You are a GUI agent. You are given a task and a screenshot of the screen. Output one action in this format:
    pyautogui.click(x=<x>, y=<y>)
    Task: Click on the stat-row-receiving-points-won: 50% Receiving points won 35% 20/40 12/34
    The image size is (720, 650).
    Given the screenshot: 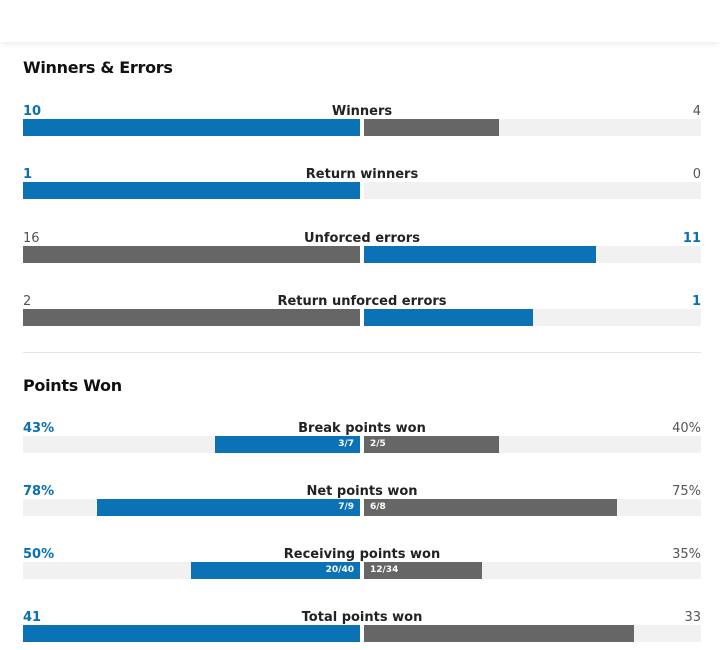 What is the action you would take?
    pyautogui.click(x=362, y=567)
    